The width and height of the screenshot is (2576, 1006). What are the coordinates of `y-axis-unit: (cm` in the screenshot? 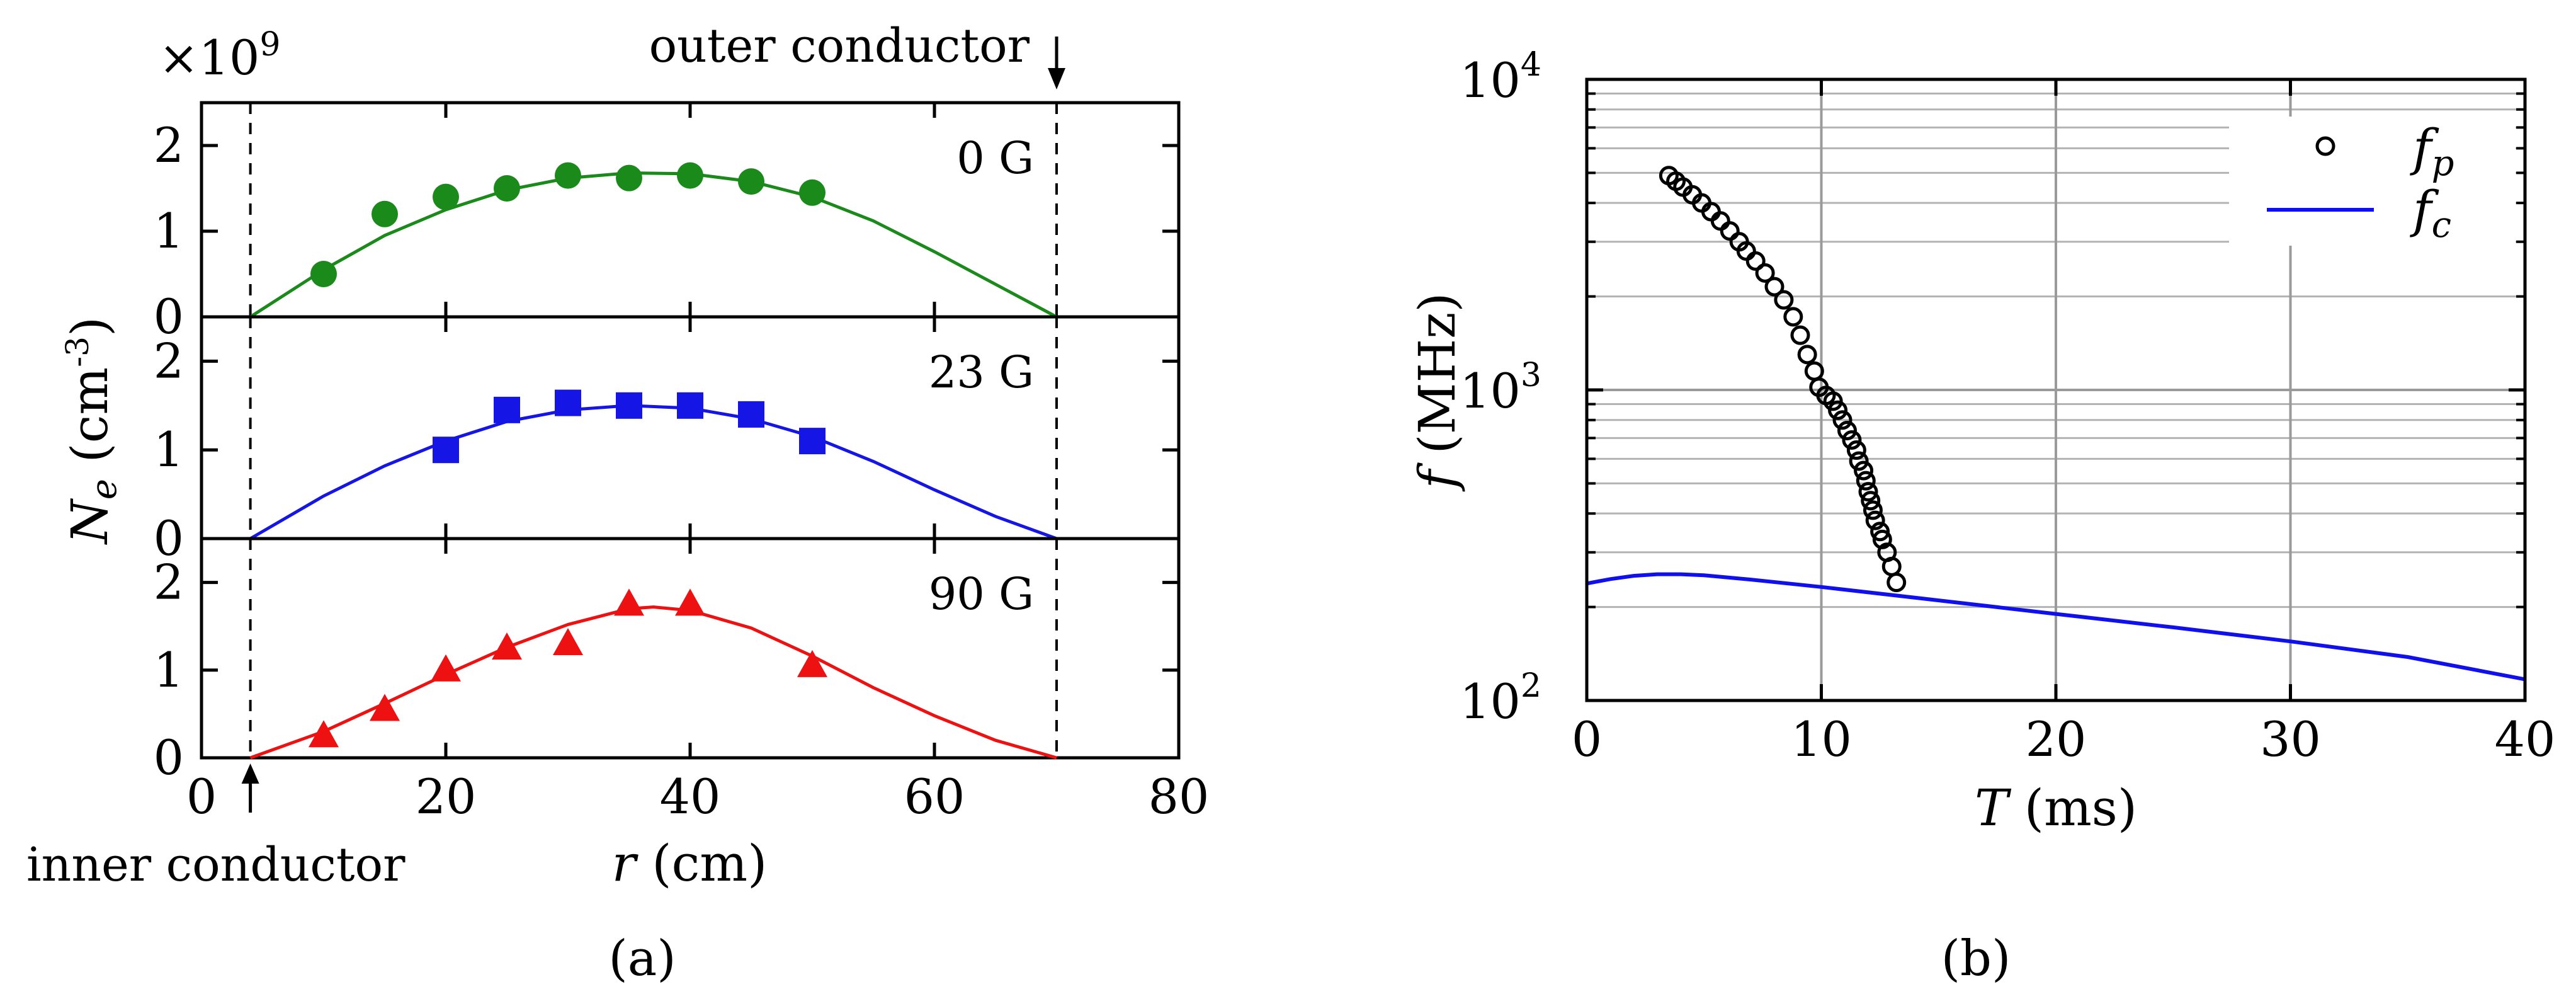 It's located at (89, 423).